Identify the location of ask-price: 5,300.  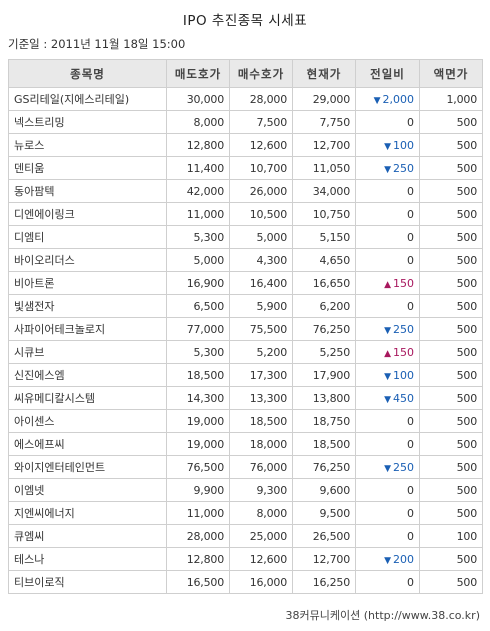
(198, 237).